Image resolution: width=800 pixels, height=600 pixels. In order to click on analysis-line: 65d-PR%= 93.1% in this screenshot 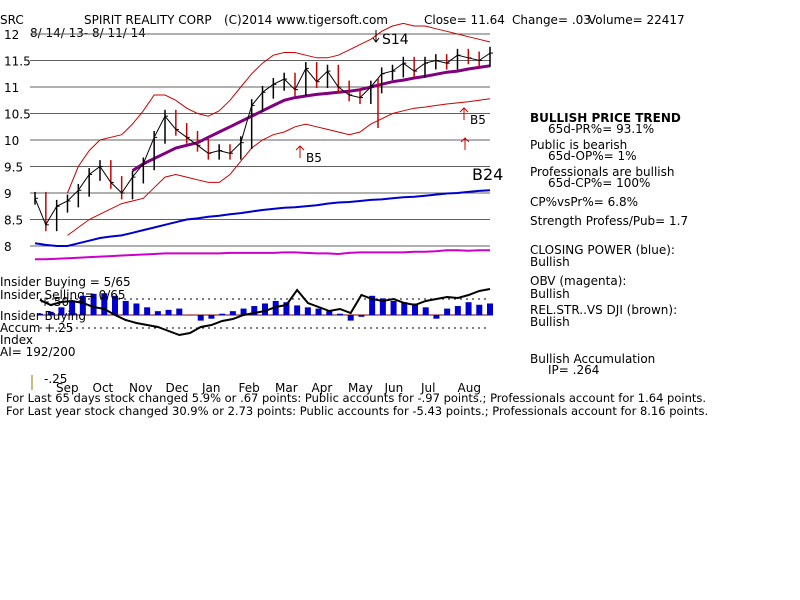, I will do `click(601, 129)`.